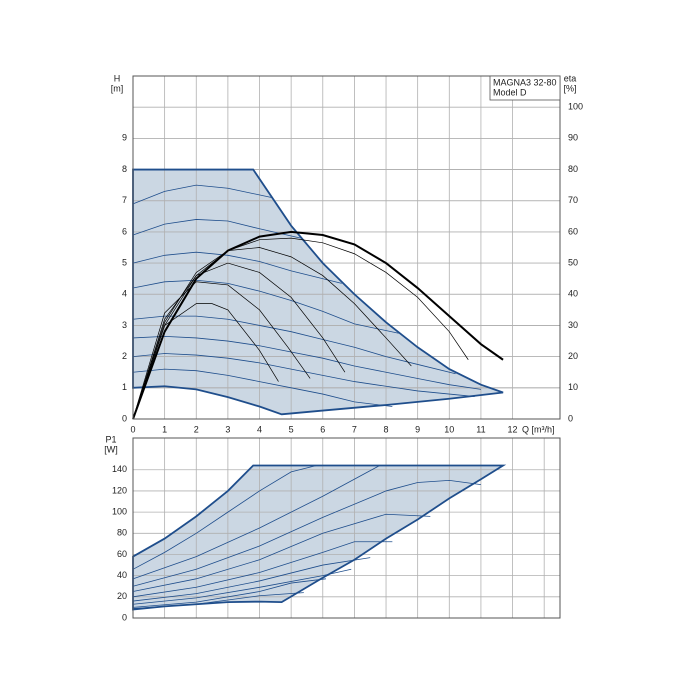 This screenshot has width=700, height=700. What do you see at coordinates (573, 262) in the screenshot?
I see `y2-tick-label: 50` at bounding box center [573, 262].